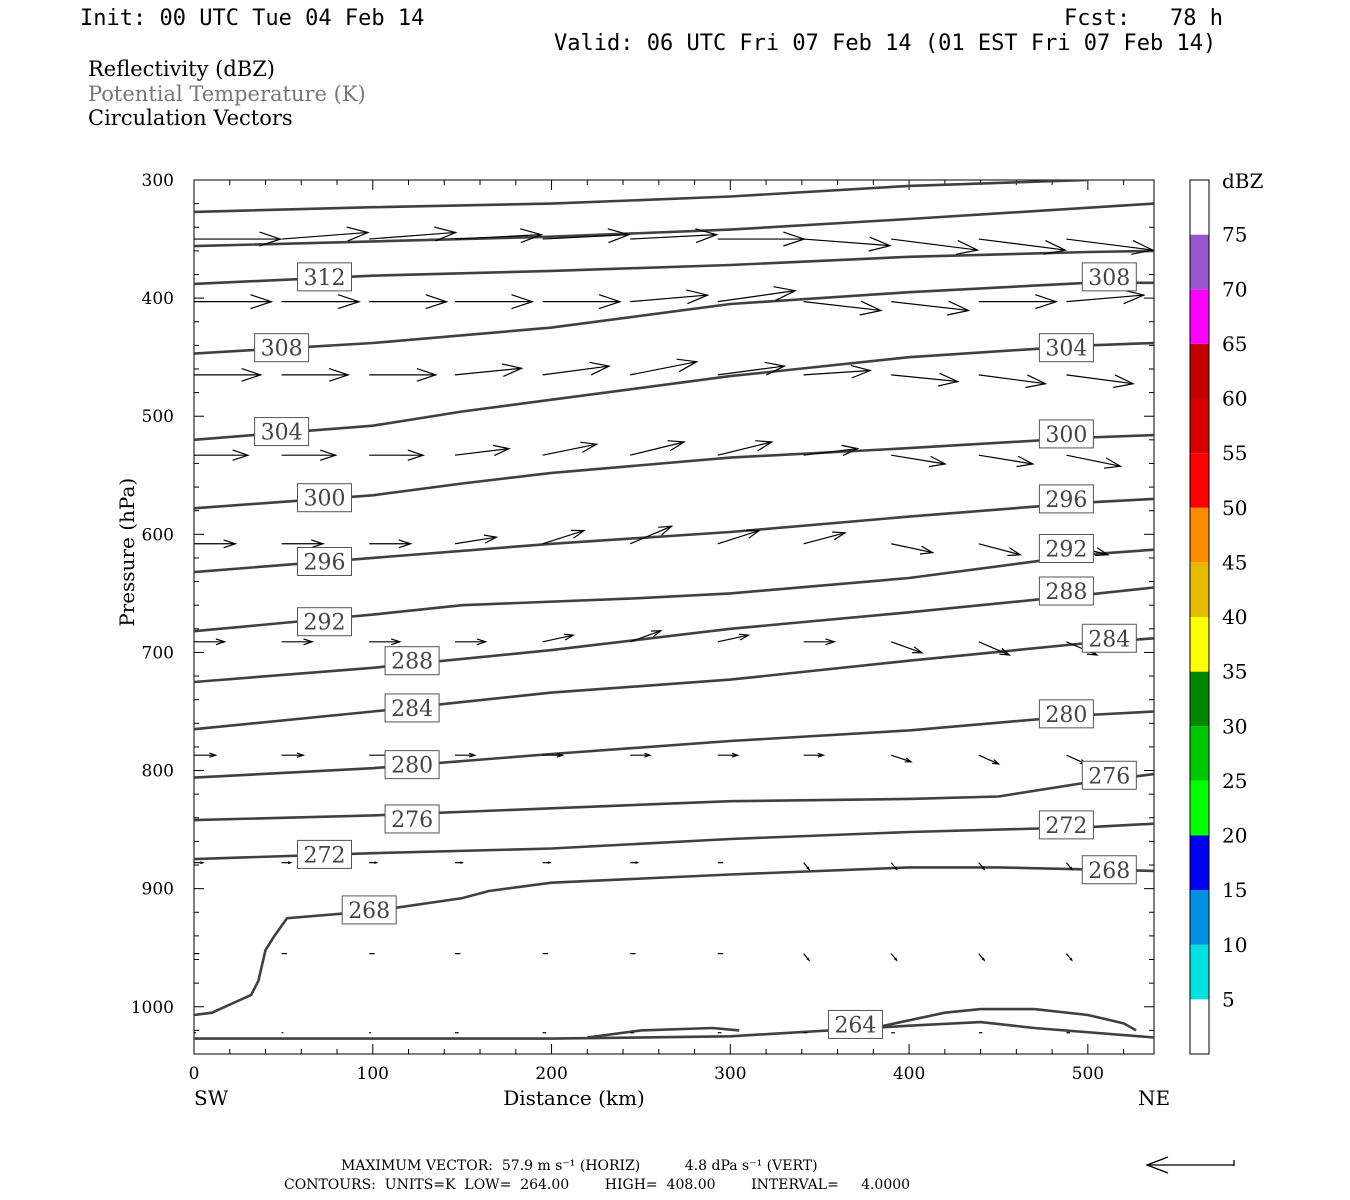 This screenshot has height=1200, width=1350. I want to click on colorbar-tick-label: 35, so click(1234, 672).